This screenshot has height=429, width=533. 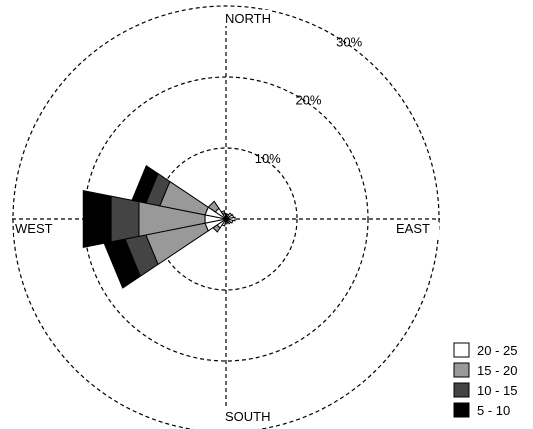 I want to click on ring-label-2: 20%, so click(x=308, y=100).